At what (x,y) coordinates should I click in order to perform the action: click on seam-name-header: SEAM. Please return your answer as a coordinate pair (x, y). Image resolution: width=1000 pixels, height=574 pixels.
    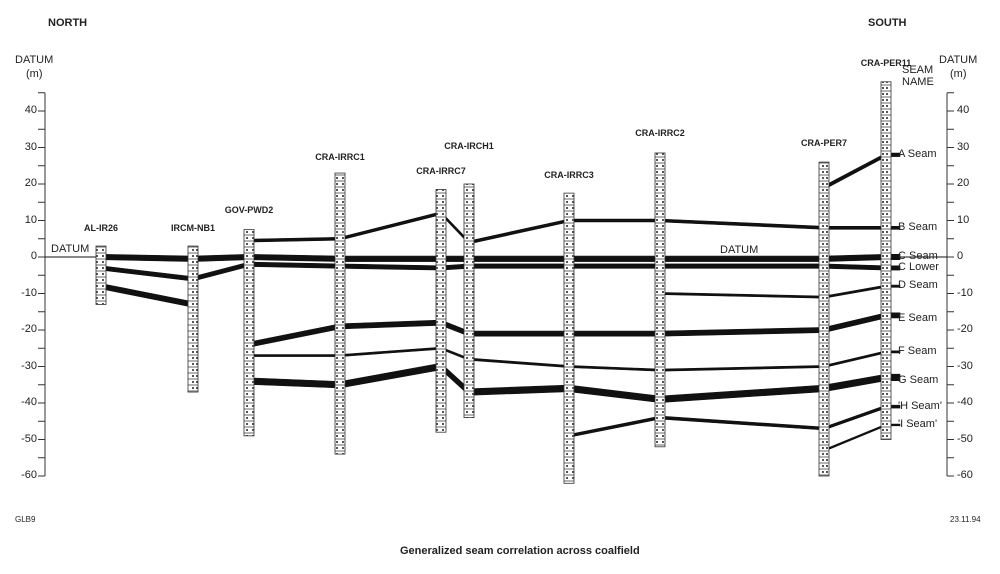
    Looking at the image, I should click on (918, 70).